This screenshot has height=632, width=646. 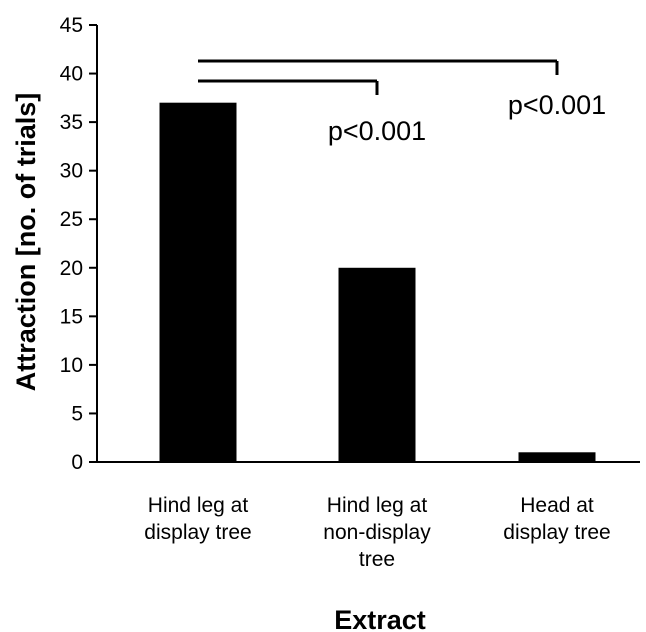 I want to click on y-tick-label: 15, so click(x=71, y=316).